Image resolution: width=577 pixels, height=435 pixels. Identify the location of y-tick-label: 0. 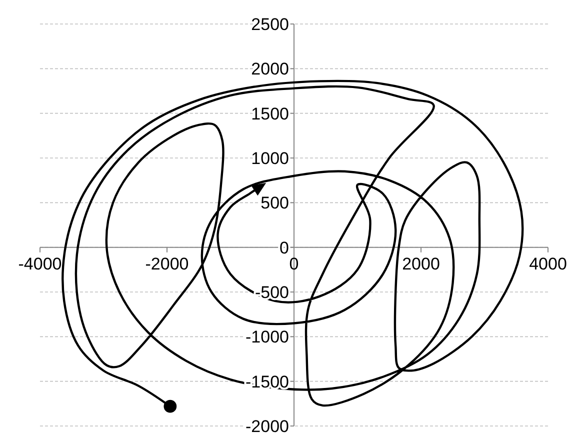
(284, 248).